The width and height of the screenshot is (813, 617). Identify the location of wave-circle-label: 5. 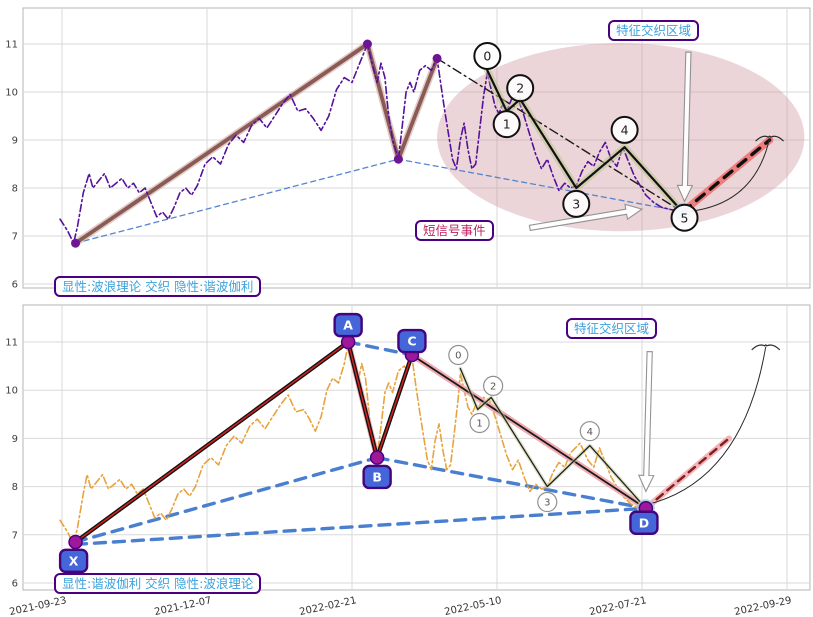
(685, 217).